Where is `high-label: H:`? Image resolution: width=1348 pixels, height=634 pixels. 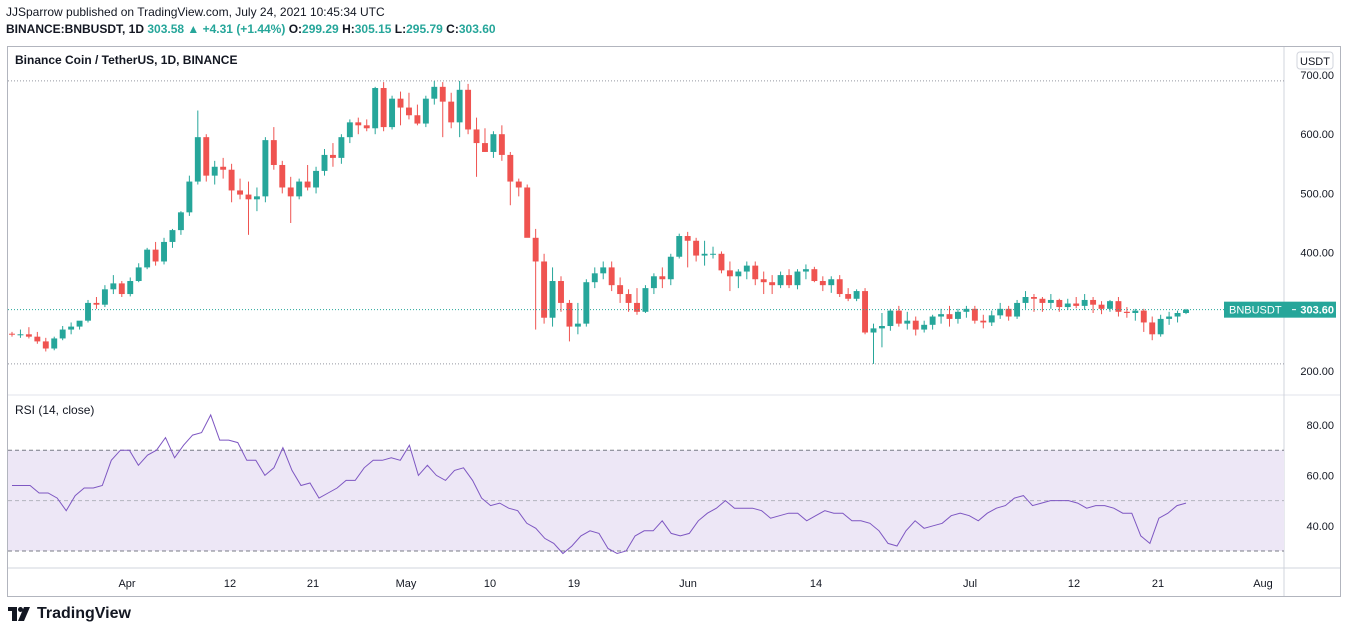
high-label: H: is located at coordinates (348, 29).